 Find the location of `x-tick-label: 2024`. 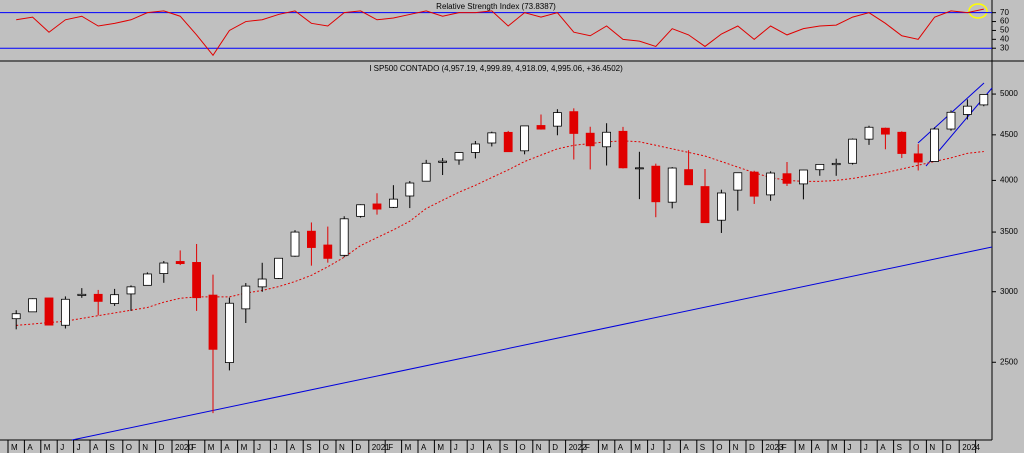

x-tick-label: 2024 is located at coordinates (971, 447).